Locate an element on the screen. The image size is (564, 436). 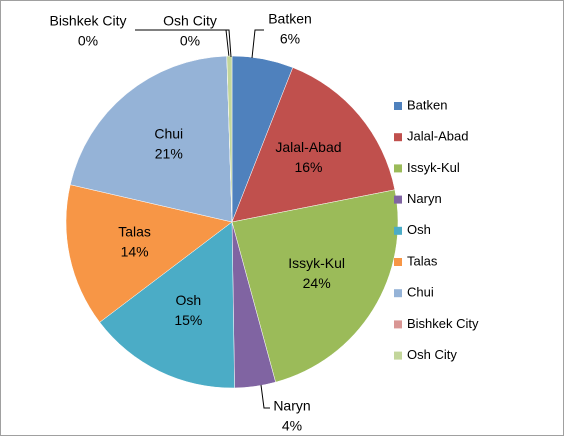
legend-label: Jalal-Abad is located at coordinates (437, 136).